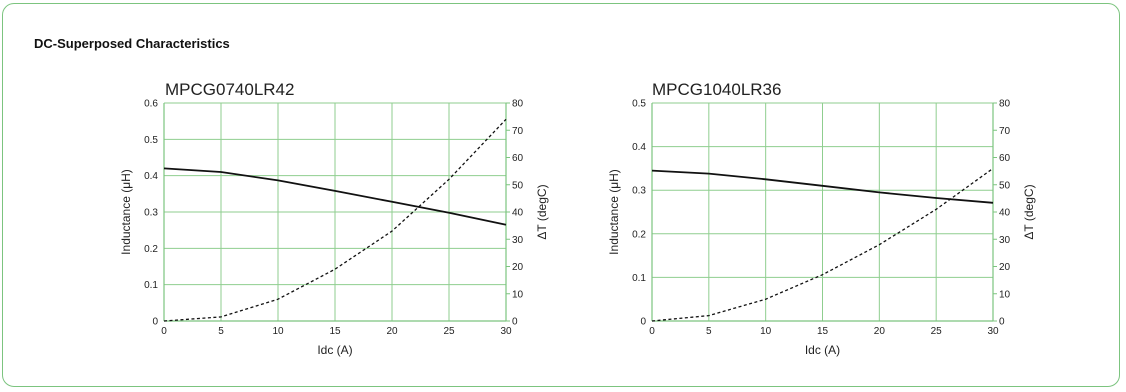 Image resolution: width=1126 pixels, height=392 pixels. Describe the element at coordinates (542, 211) in the screenshot. I see `chart1-y2-axis-label: ΔT (degC)` at that location.